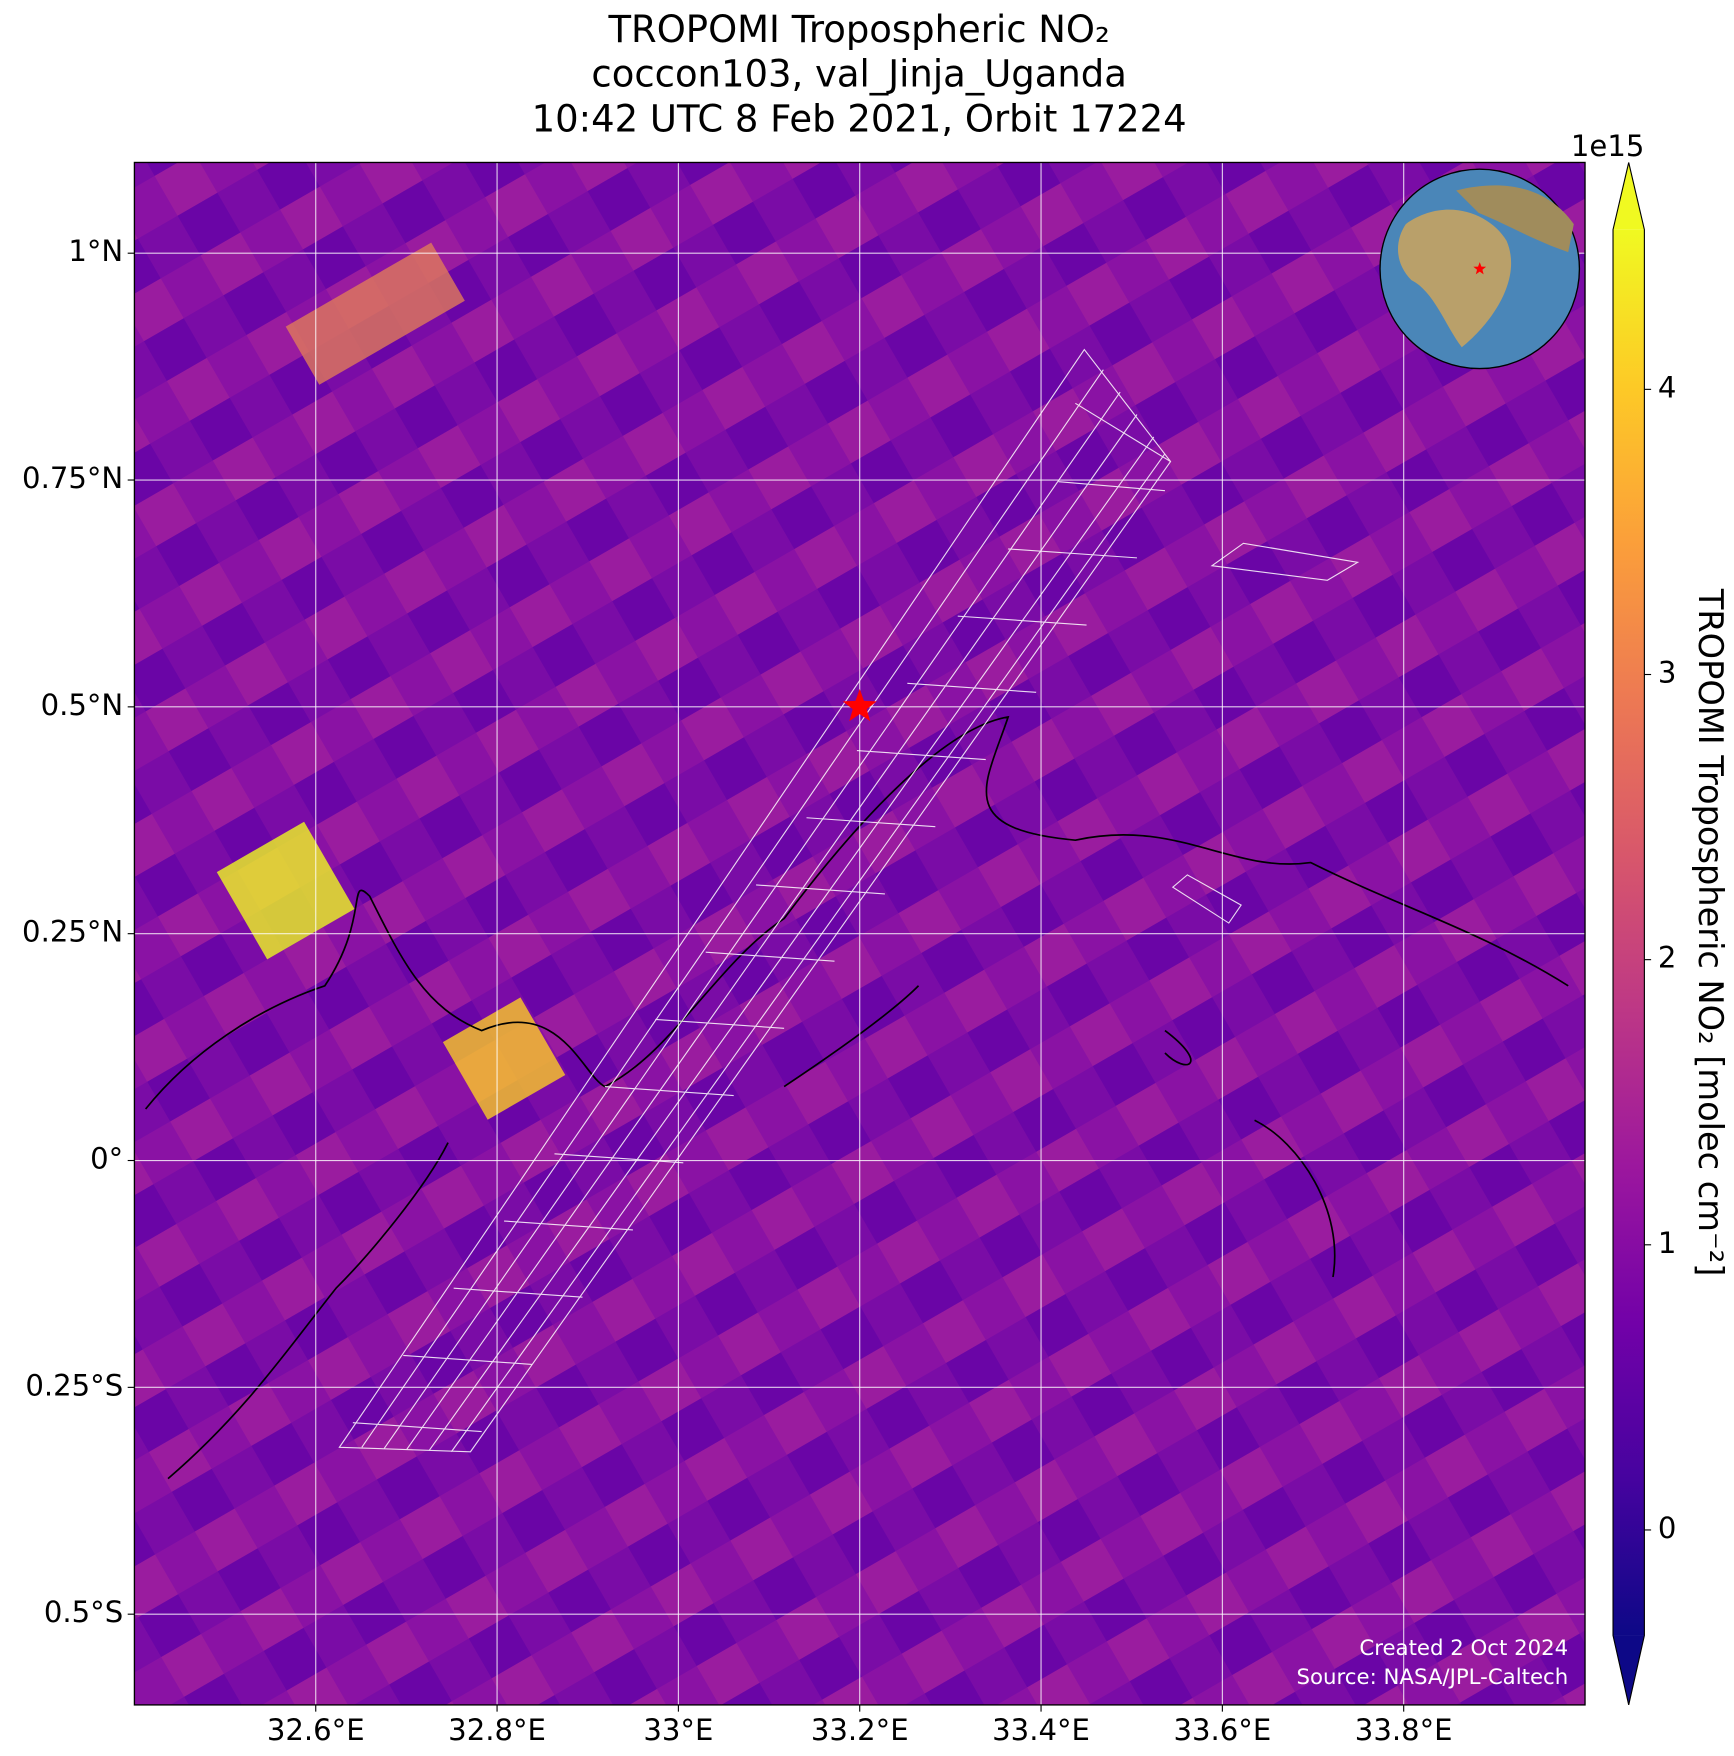 The image size is (1734, 1756). I want to click on colorbar-body, so click(1629, 932).